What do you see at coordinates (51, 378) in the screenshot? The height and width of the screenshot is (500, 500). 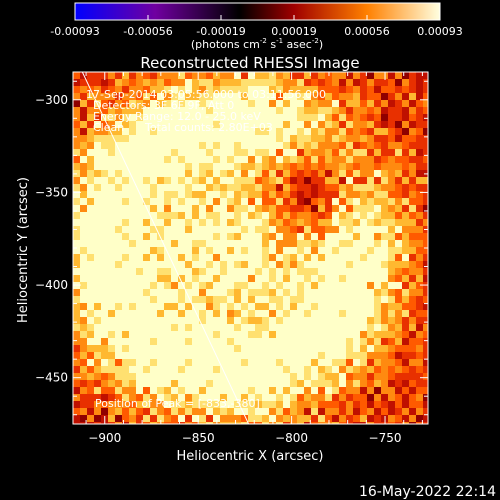 I see `y-tick-label: −450` at bounding box center [51, 378].